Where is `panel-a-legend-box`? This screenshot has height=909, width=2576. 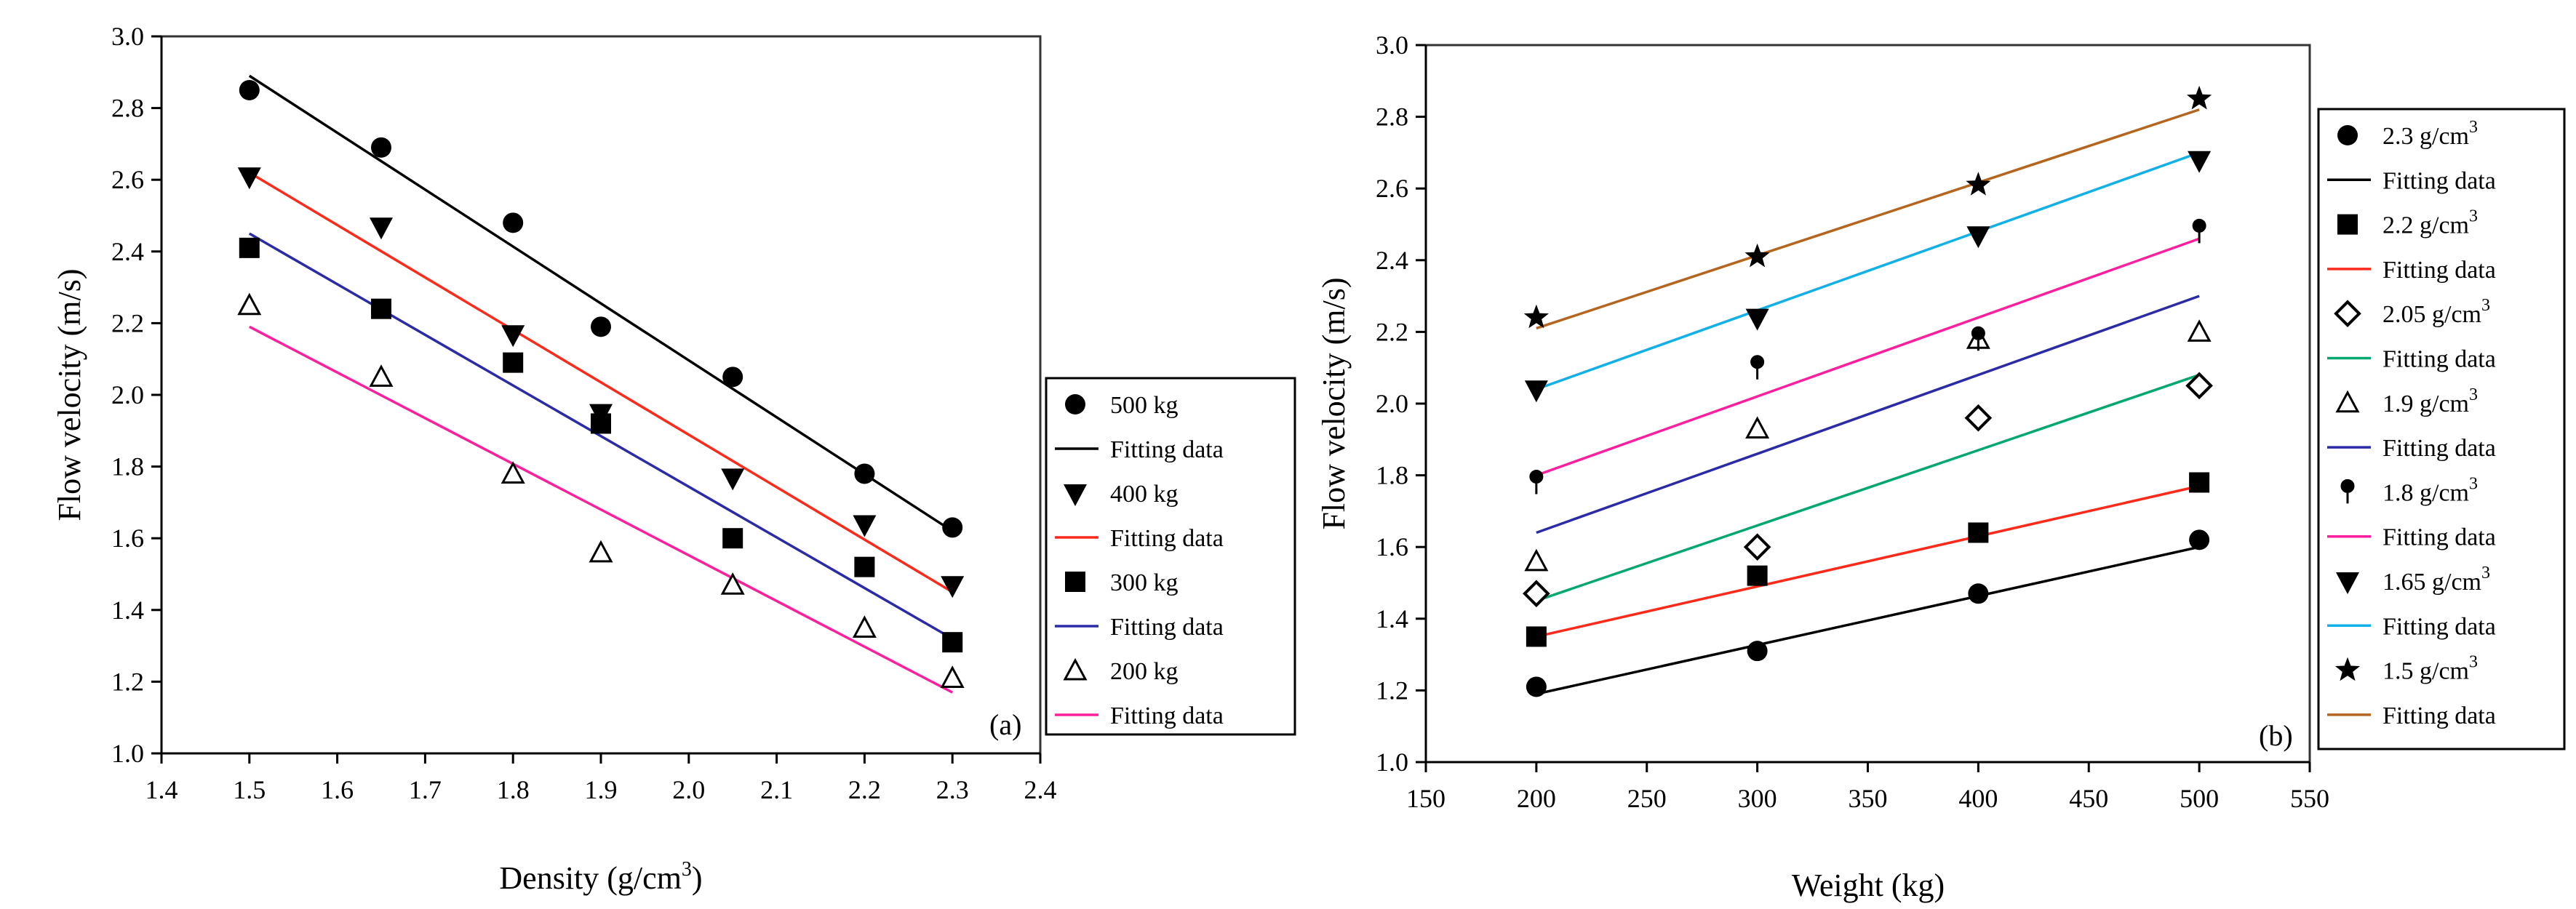 panel-a-legend-box is located at coordinates (1170, 556).